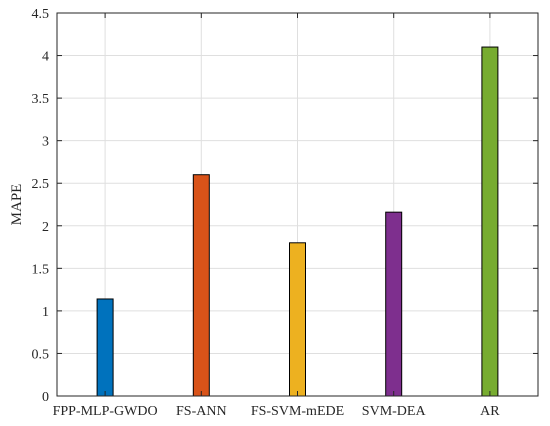 The height and width of the screenshot is (426, 550). What do you see at coordinates (41, 99) in the screenshot?
I see `y-tick-label: 3.5` at bounding box center [41, 99].